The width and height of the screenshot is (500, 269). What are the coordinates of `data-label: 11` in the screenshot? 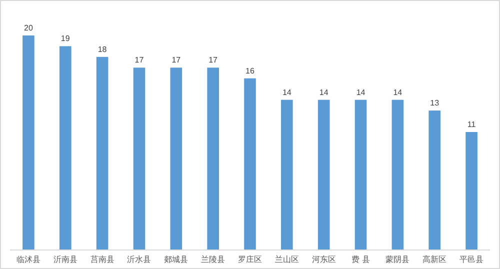 It's located at (471, 124).